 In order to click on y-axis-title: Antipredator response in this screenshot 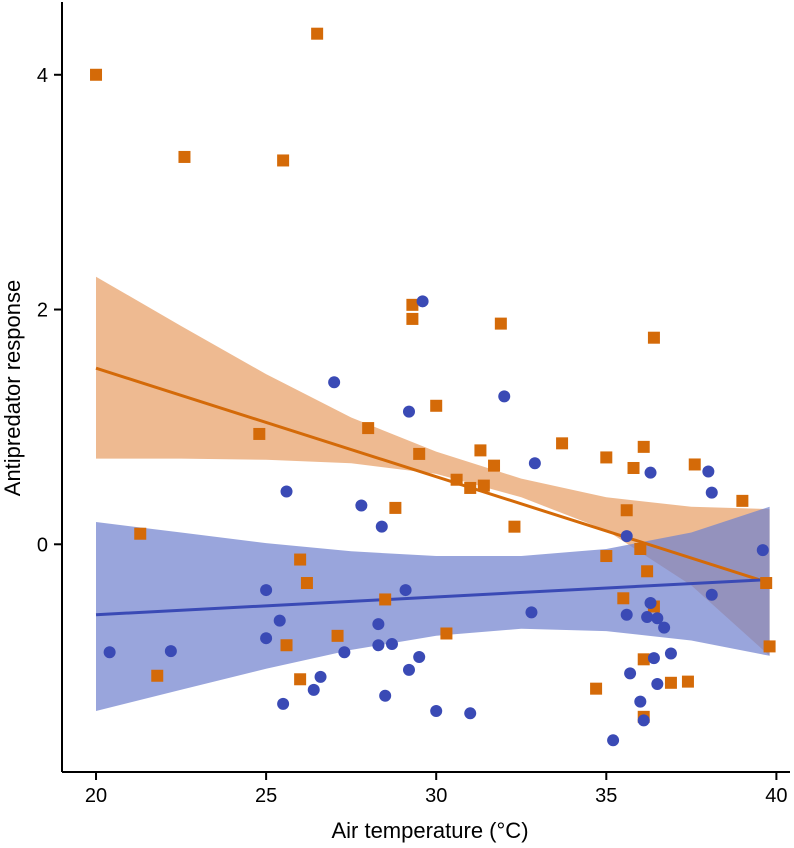, I will do `click(12, 388)`.